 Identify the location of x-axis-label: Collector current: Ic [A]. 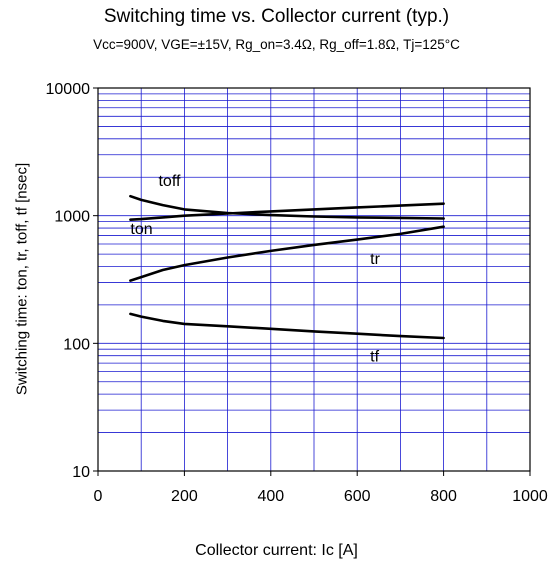
(276, 550).